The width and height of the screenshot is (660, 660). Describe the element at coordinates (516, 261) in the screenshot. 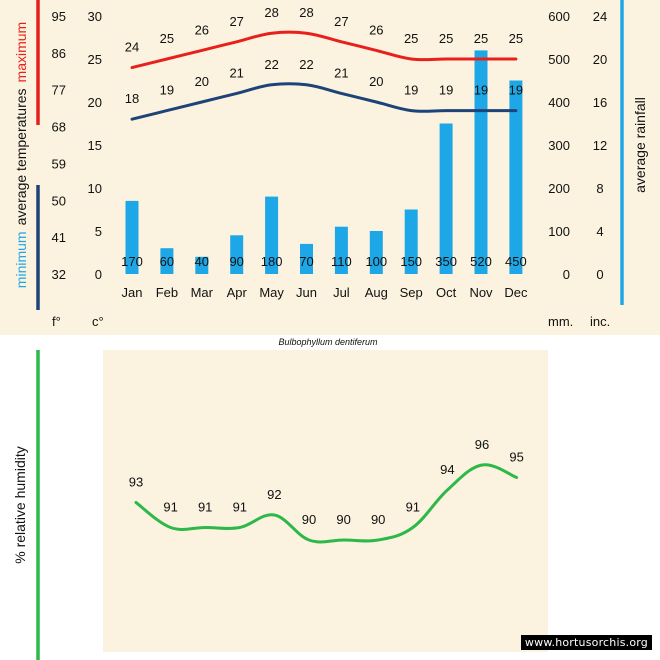

I see `rainfall-value-label: 450` at that location.